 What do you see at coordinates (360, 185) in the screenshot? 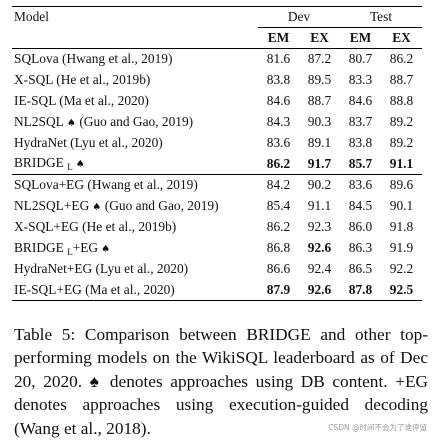
I see `test-em-cell: 83.6` at bounding box center [360, 185].